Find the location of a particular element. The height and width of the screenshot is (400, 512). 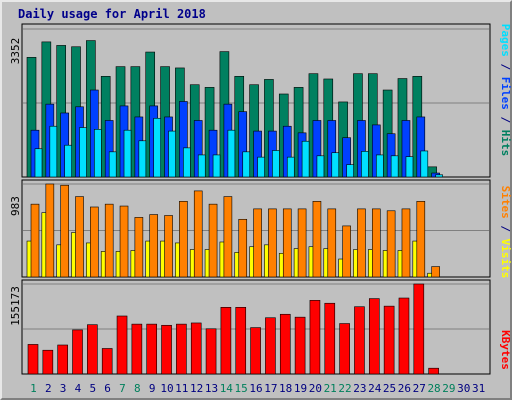

side-legend-part-1-2: / is located at coordinates (505, 67).